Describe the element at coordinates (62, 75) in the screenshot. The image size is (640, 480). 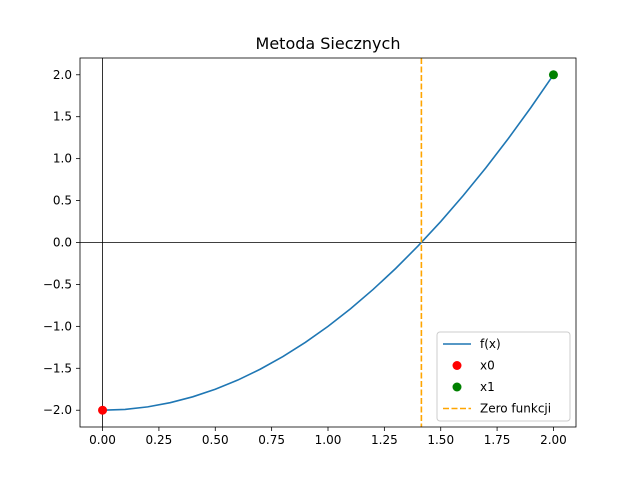
I see `y-tick-label: 2.0` at that location.